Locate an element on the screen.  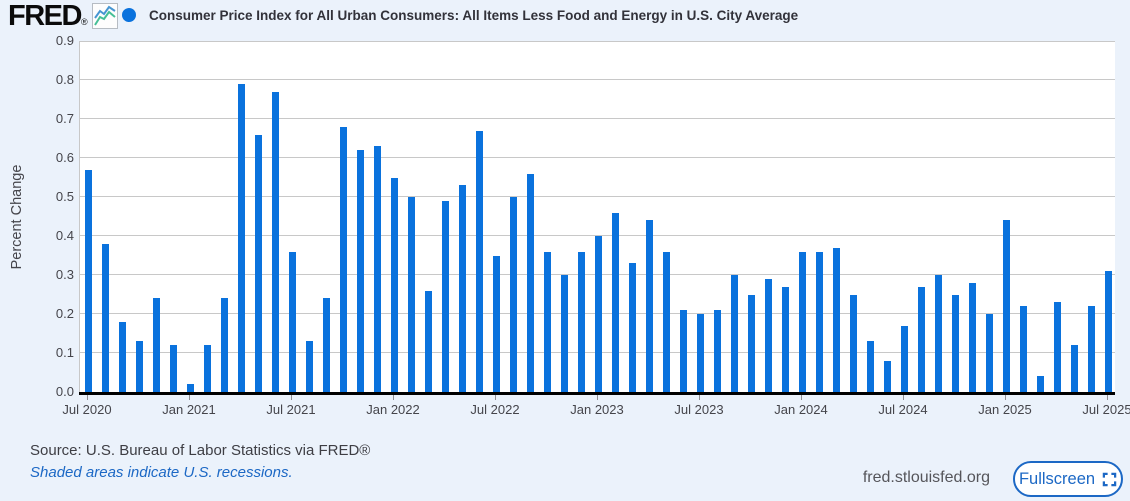
fred-logo: FRED® is located at coordinates (48, 19).